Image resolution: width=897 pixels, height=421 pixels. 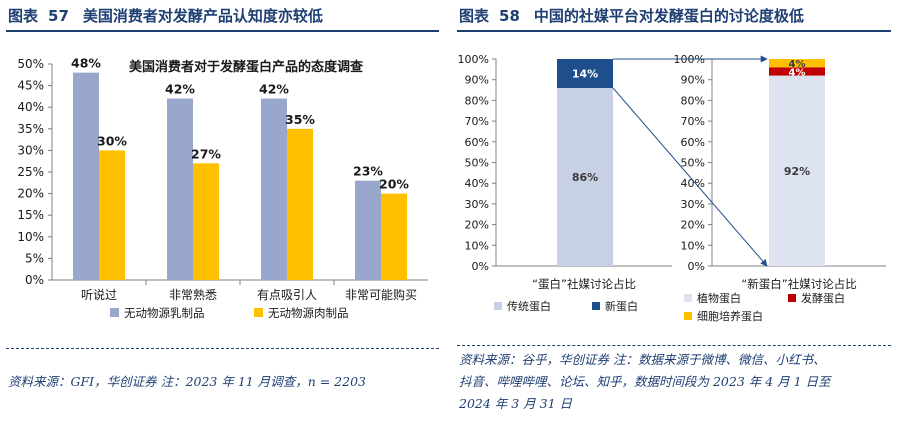 I want to click on right-stack-y-tick-label: 10%, so click(x=693, y=245).